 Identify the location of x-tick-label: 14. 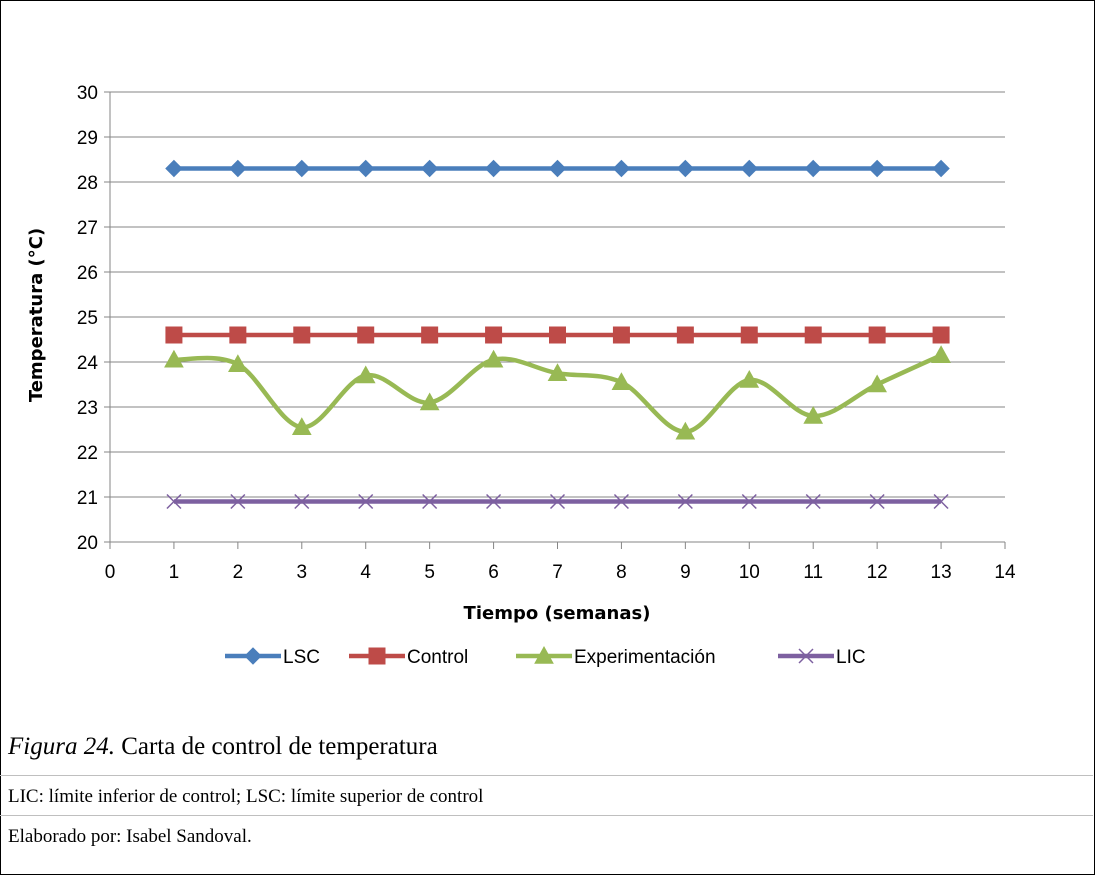
(1005, 572).